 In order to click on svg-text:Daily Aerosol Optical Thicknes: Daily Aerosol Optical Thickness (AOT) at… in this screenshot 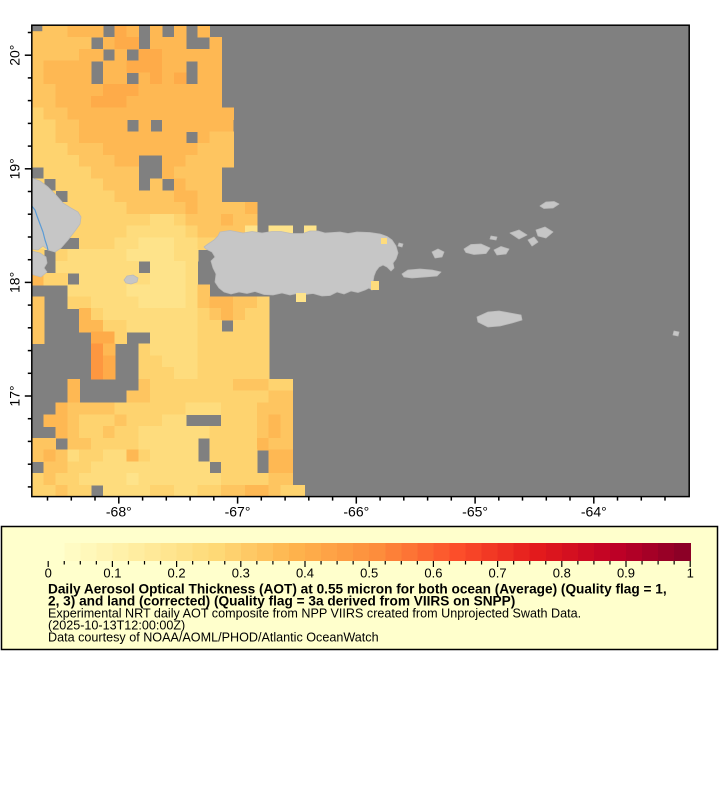, I will do `click(357, 589)`.